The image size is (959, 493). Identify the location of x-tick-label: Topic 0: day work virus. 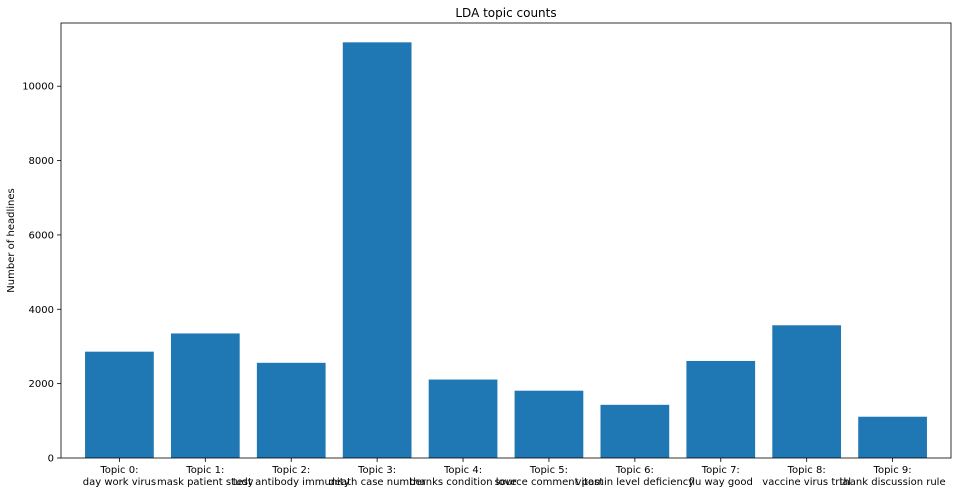
(119, 476).